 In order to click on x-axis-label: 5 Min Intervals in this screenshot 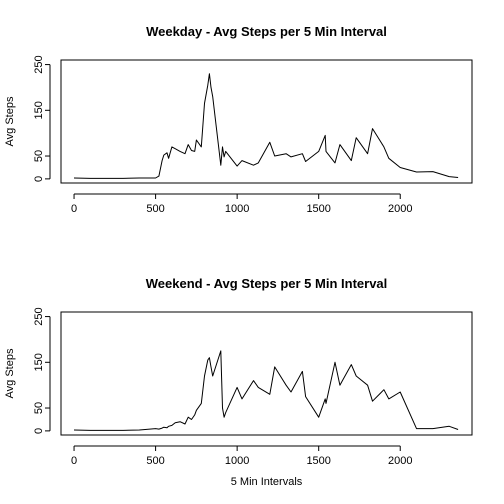, I will do `click(267, 482)`.